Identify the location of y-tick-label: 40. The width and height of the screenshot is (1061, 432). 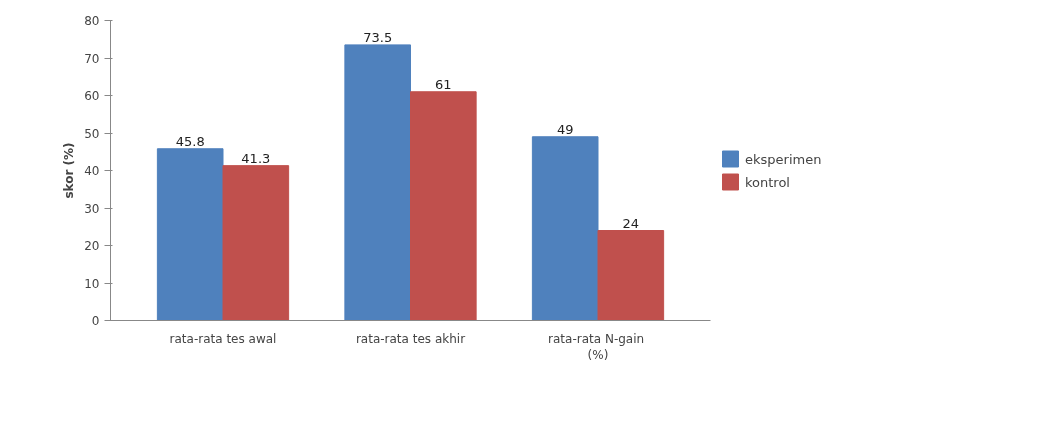
(92, 171).